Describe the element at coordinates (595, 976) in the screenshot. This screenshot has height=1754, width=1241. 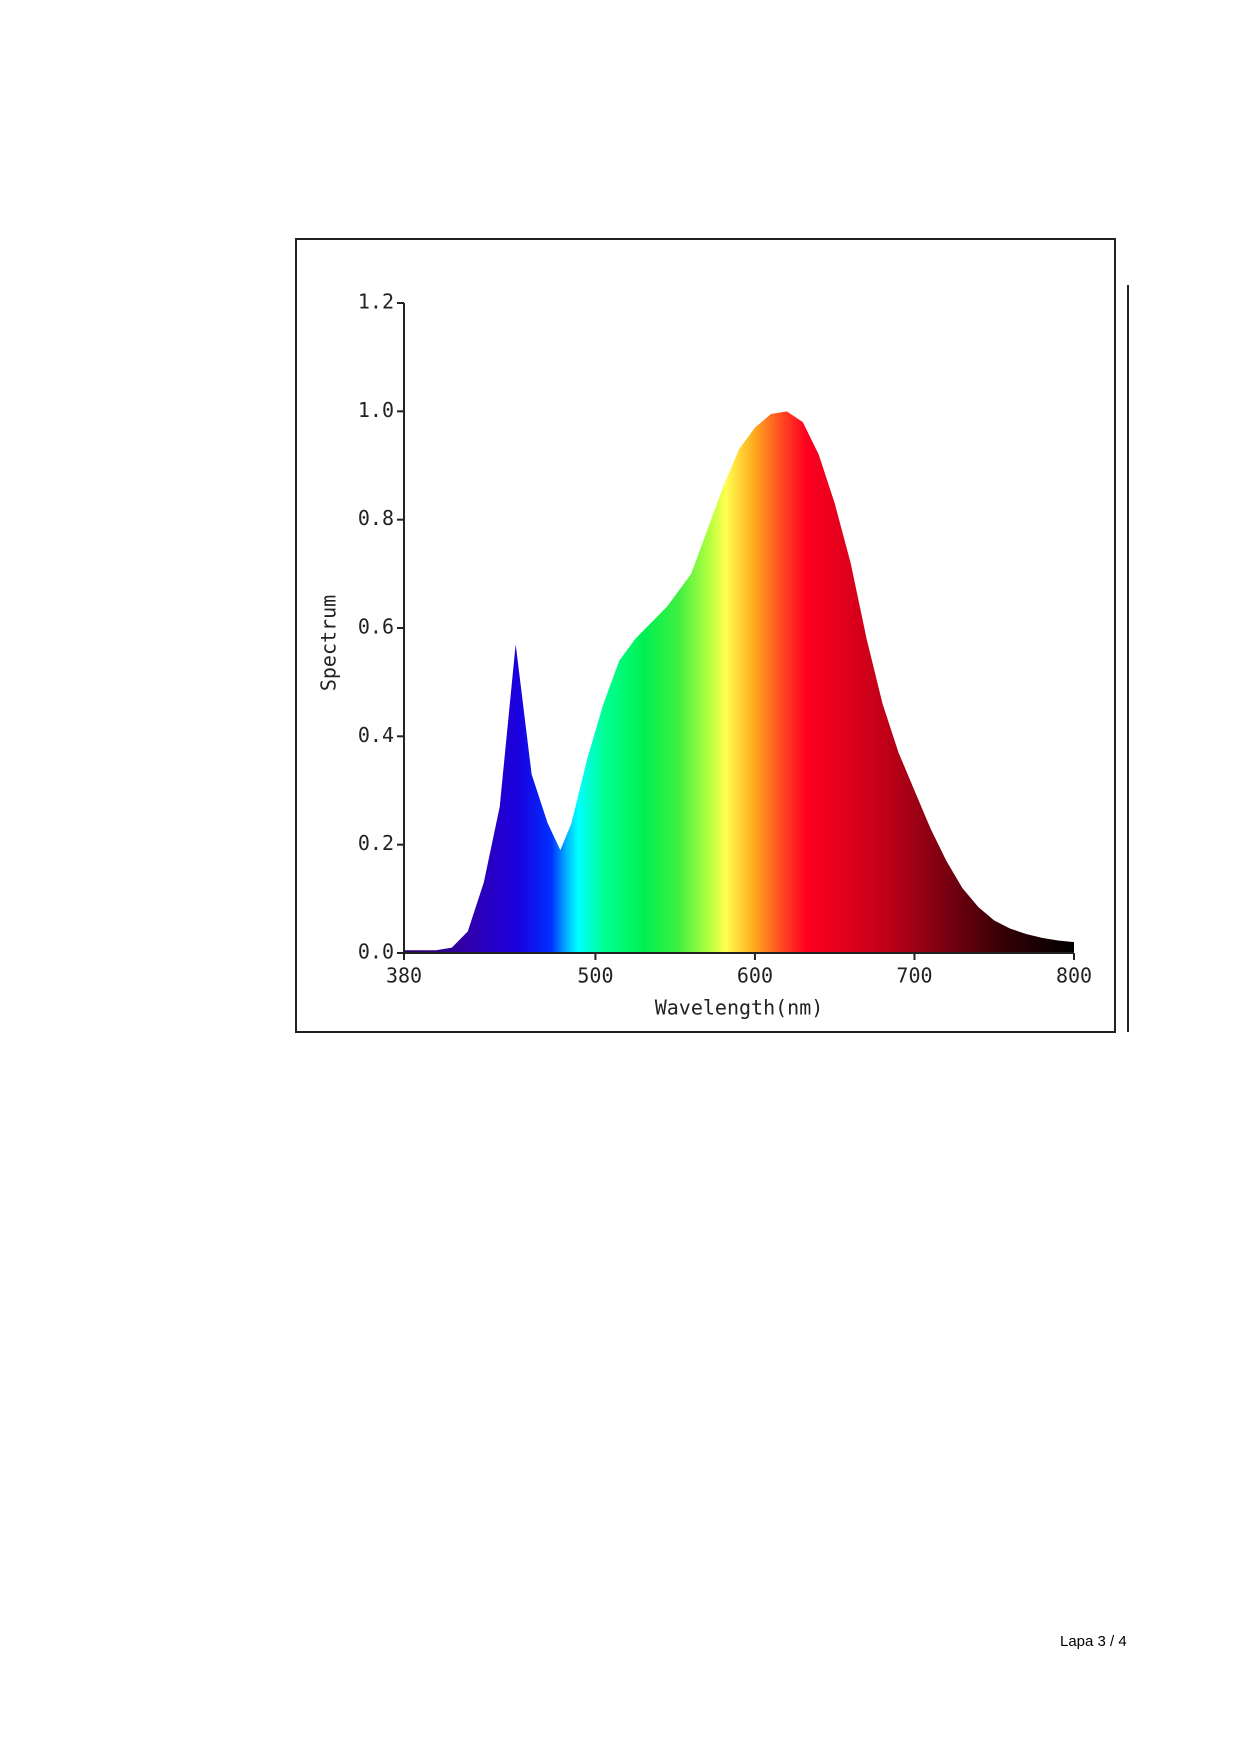
I see `x-tick-label: 500` at that location.